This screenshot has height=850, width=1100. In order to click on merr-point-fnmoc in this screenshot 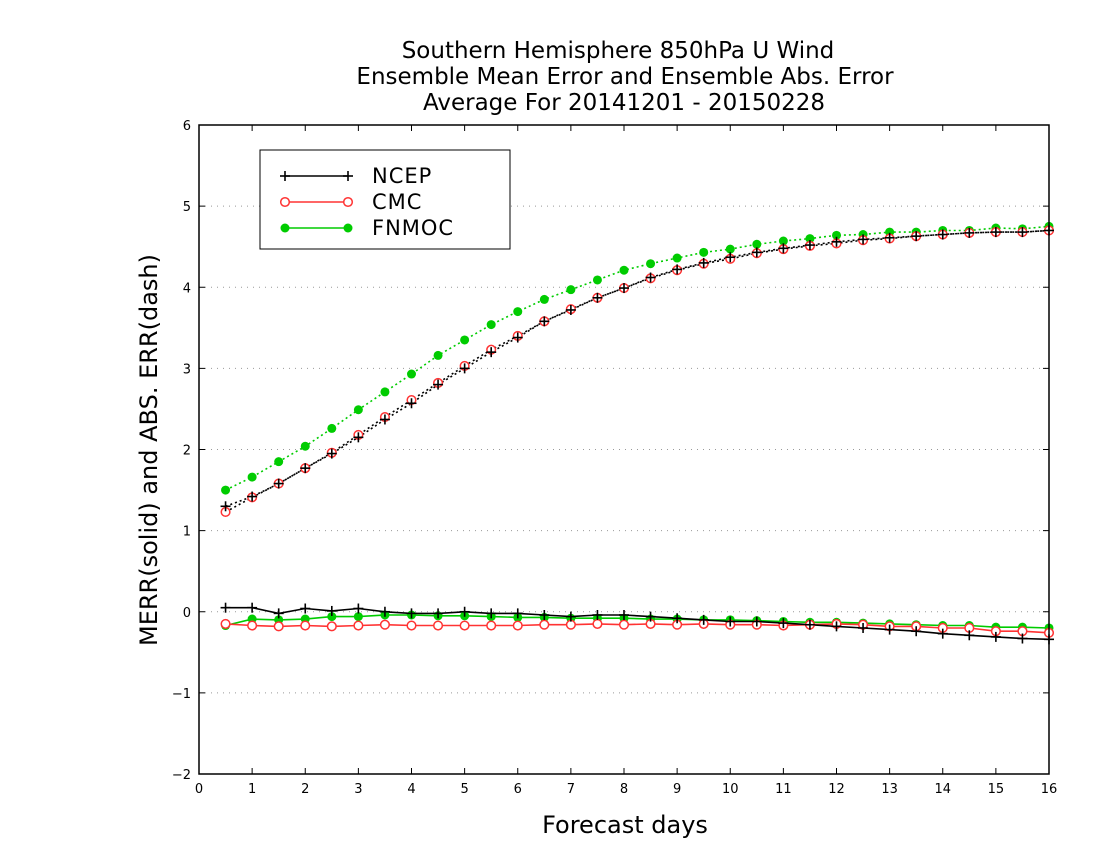, I will do `click(332, 617)`.